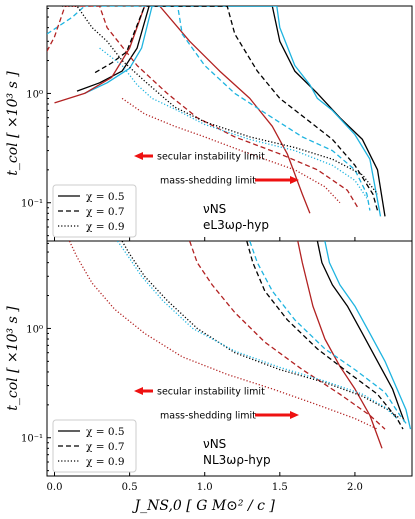 The height and width of the screenshot is (519, 415). Describe the element at coordinates (204, 506) in the screenshot. I see `x-axis-label: J_NS,0 [ G M⊙² / c ]` at that location.